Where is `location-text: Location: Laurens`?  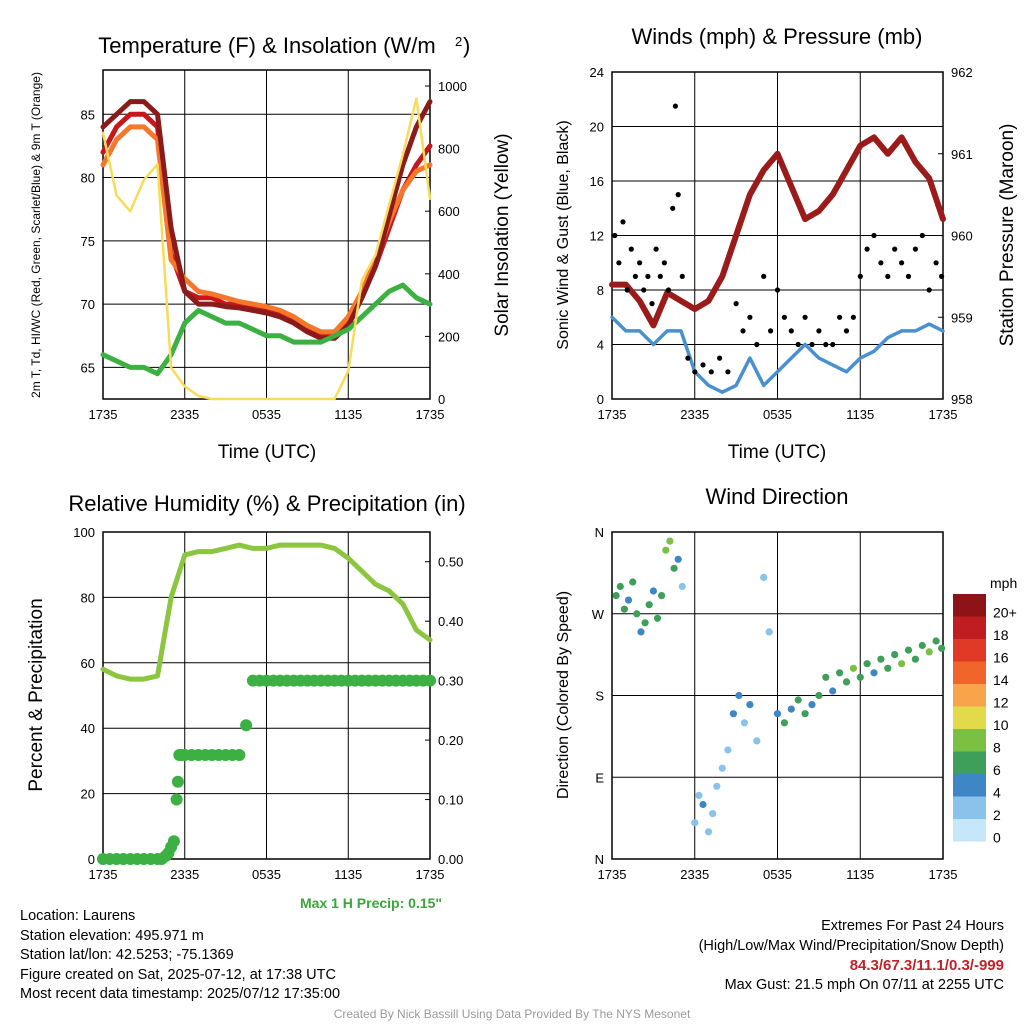
location-text: Location: Laurens is located at coordinates (78, 916).